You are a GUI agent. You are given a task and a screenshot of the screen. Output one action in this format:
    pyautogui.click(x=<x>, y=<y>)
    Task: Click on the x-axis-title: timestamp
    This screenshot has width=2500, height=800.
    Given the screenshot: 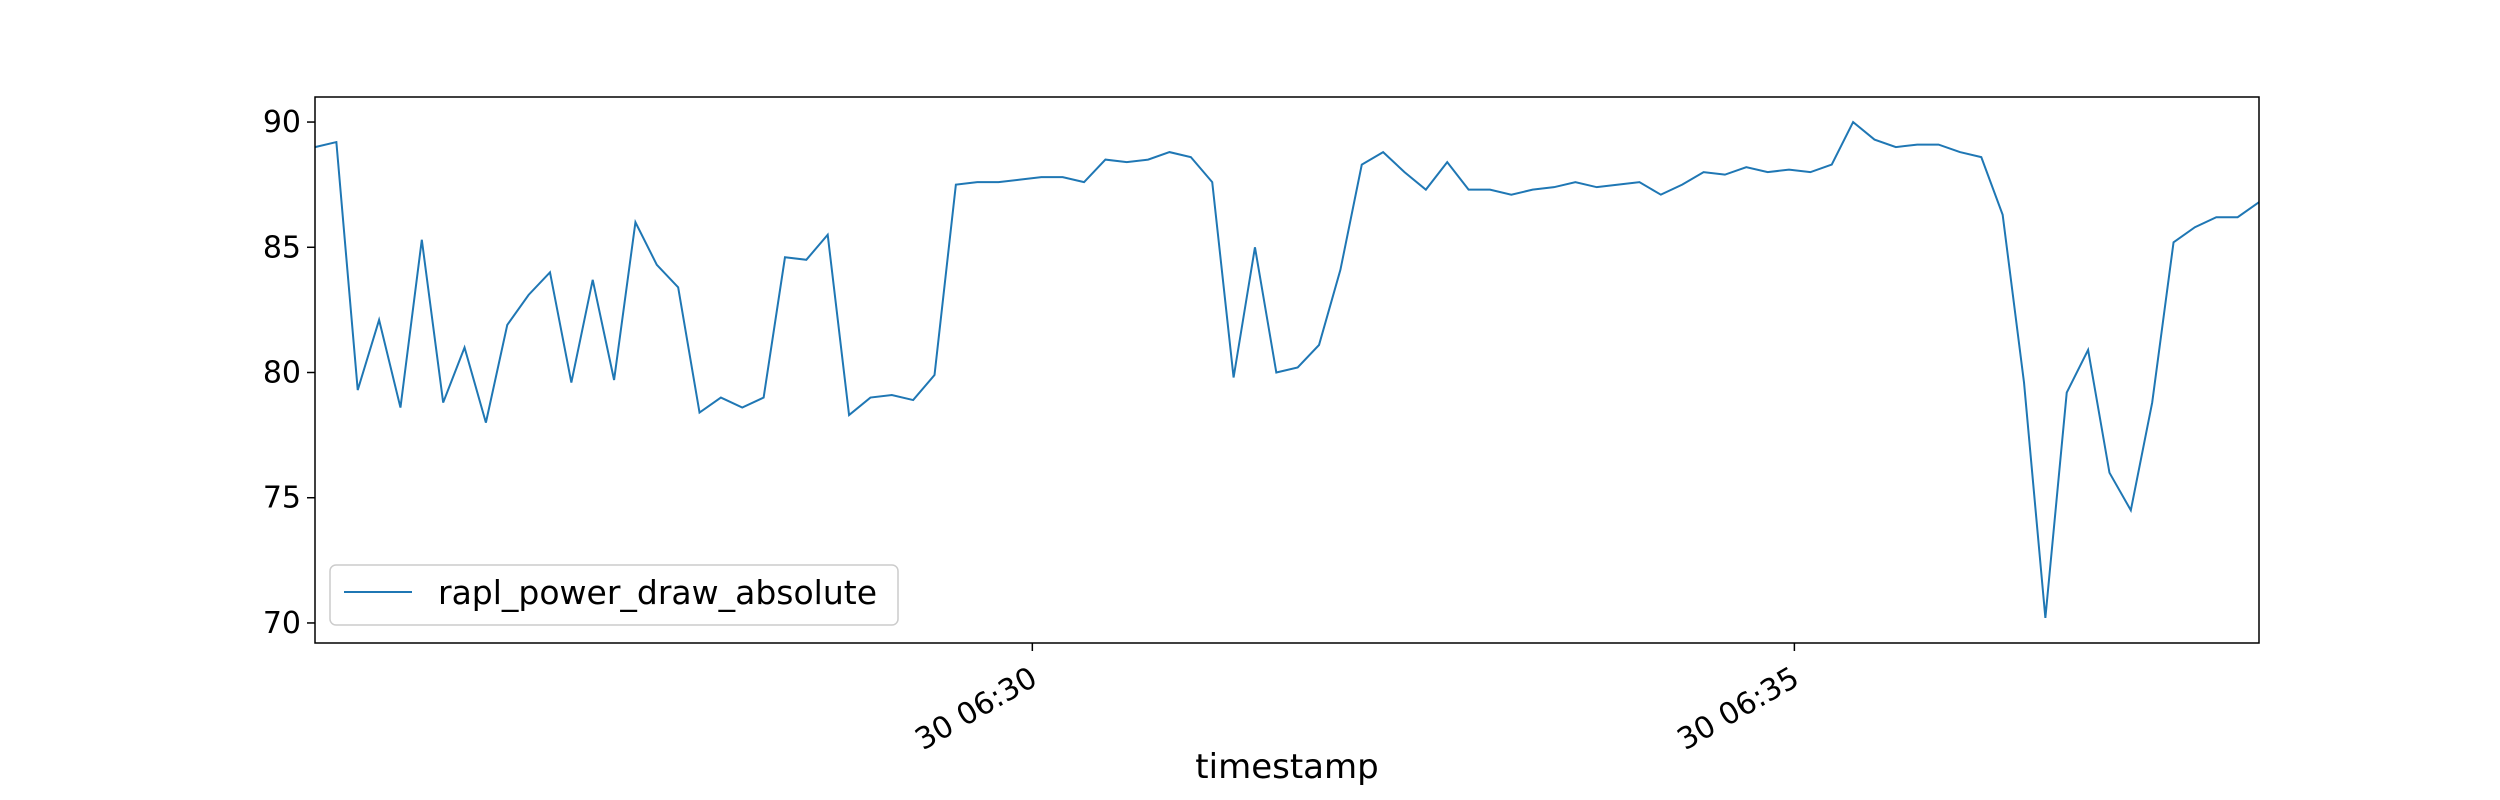 What is the action you would take?
    pyautogui.click(x=1286, y=767)
    